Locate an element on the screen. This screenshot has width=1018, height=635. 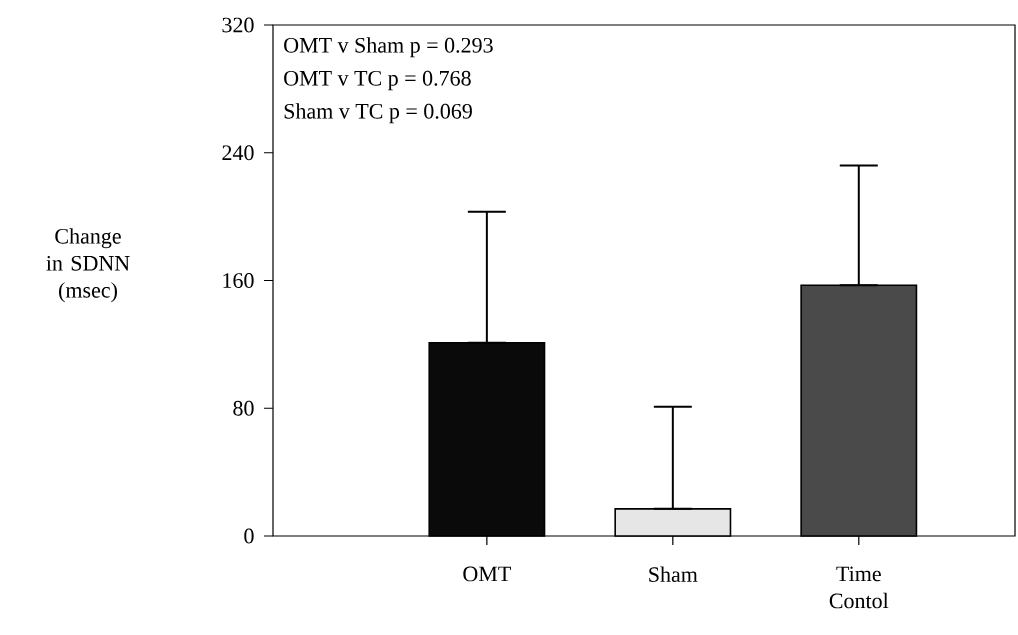
annotation: OMT v TC p = 0.768 is located at coordinates (377, 80).